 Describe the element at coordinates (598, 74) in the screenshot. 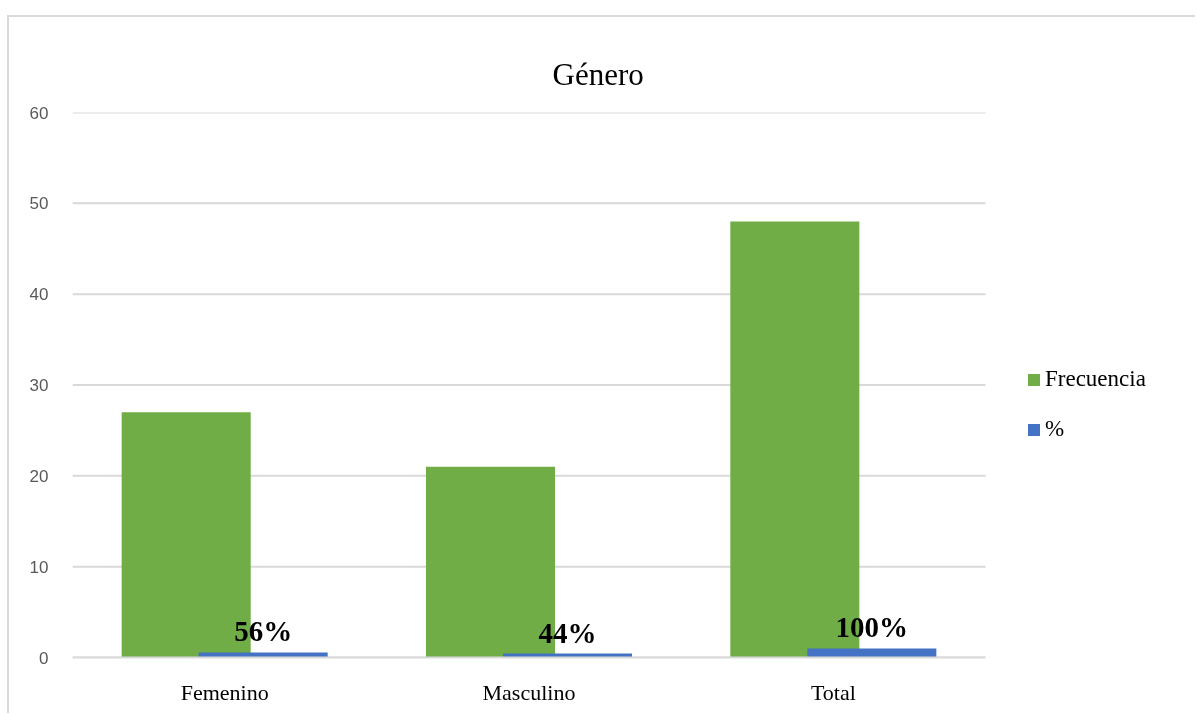

I see `chart-title: Género` at that location.